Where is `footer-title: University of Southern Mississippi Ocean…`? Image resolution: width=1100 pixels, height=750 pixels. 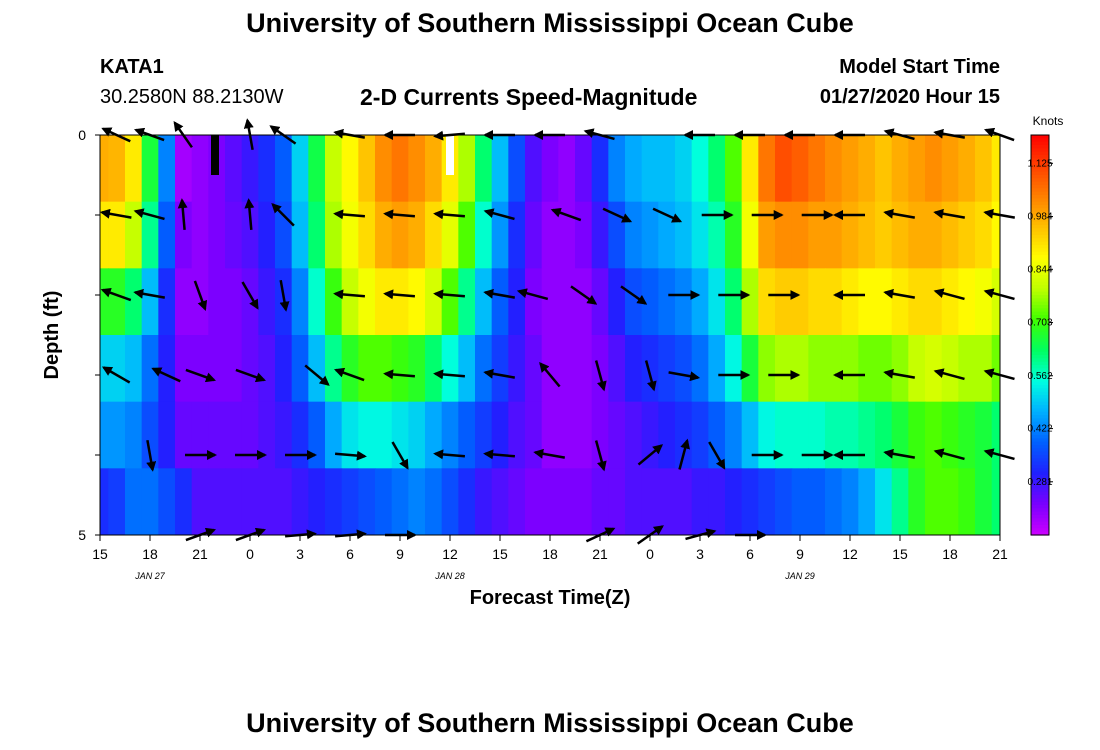
footer-title: University of Southern Mississippi Ocean… is located at coordinates (550, 723).